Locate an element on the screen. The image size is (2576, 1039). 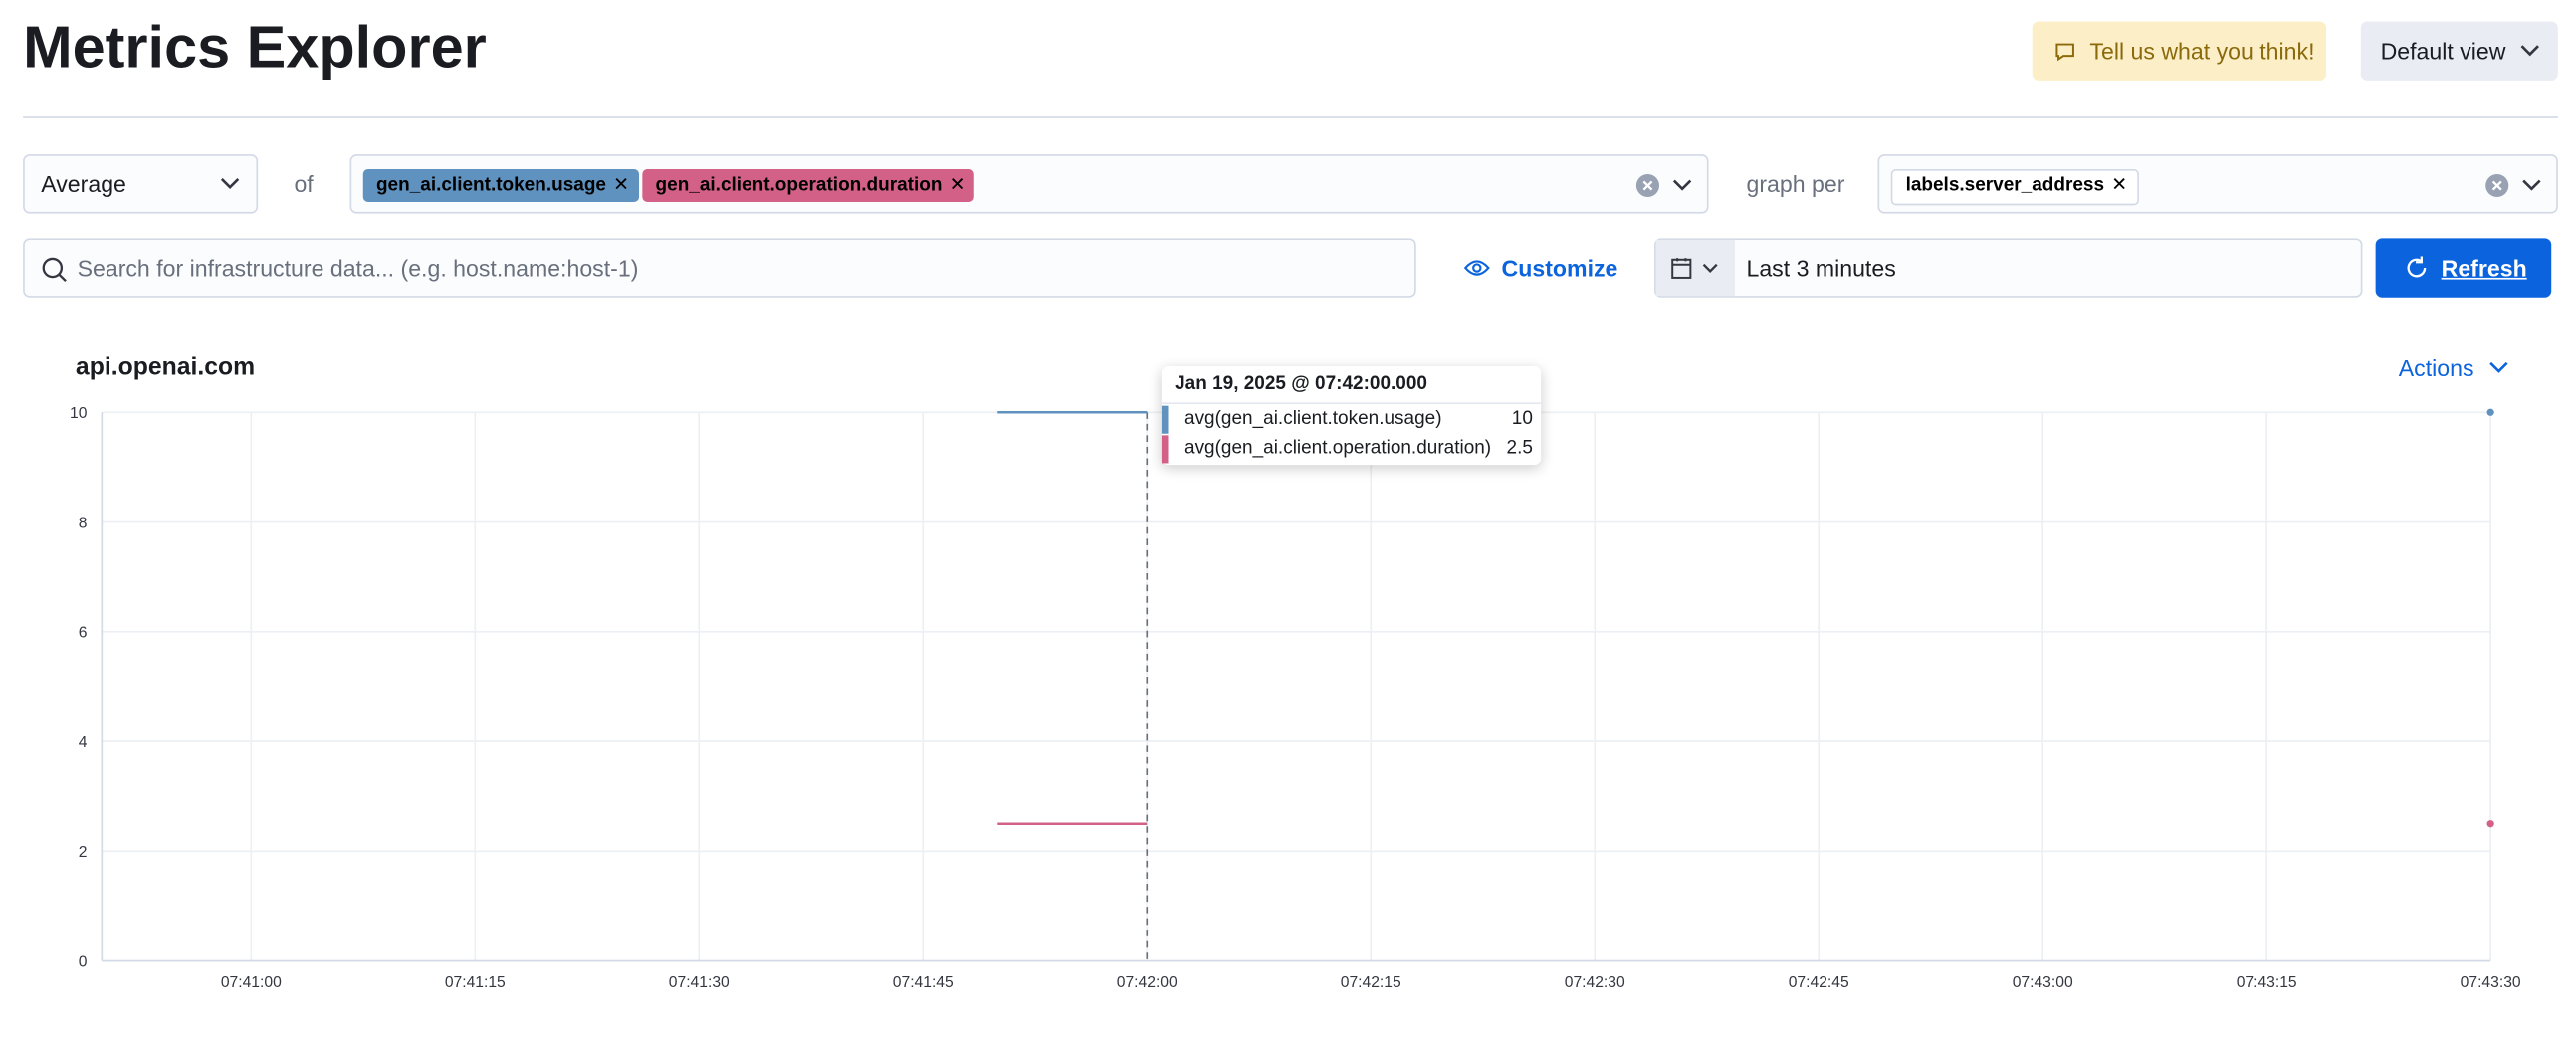
eye-icon is located at coordinates (1476, 268).